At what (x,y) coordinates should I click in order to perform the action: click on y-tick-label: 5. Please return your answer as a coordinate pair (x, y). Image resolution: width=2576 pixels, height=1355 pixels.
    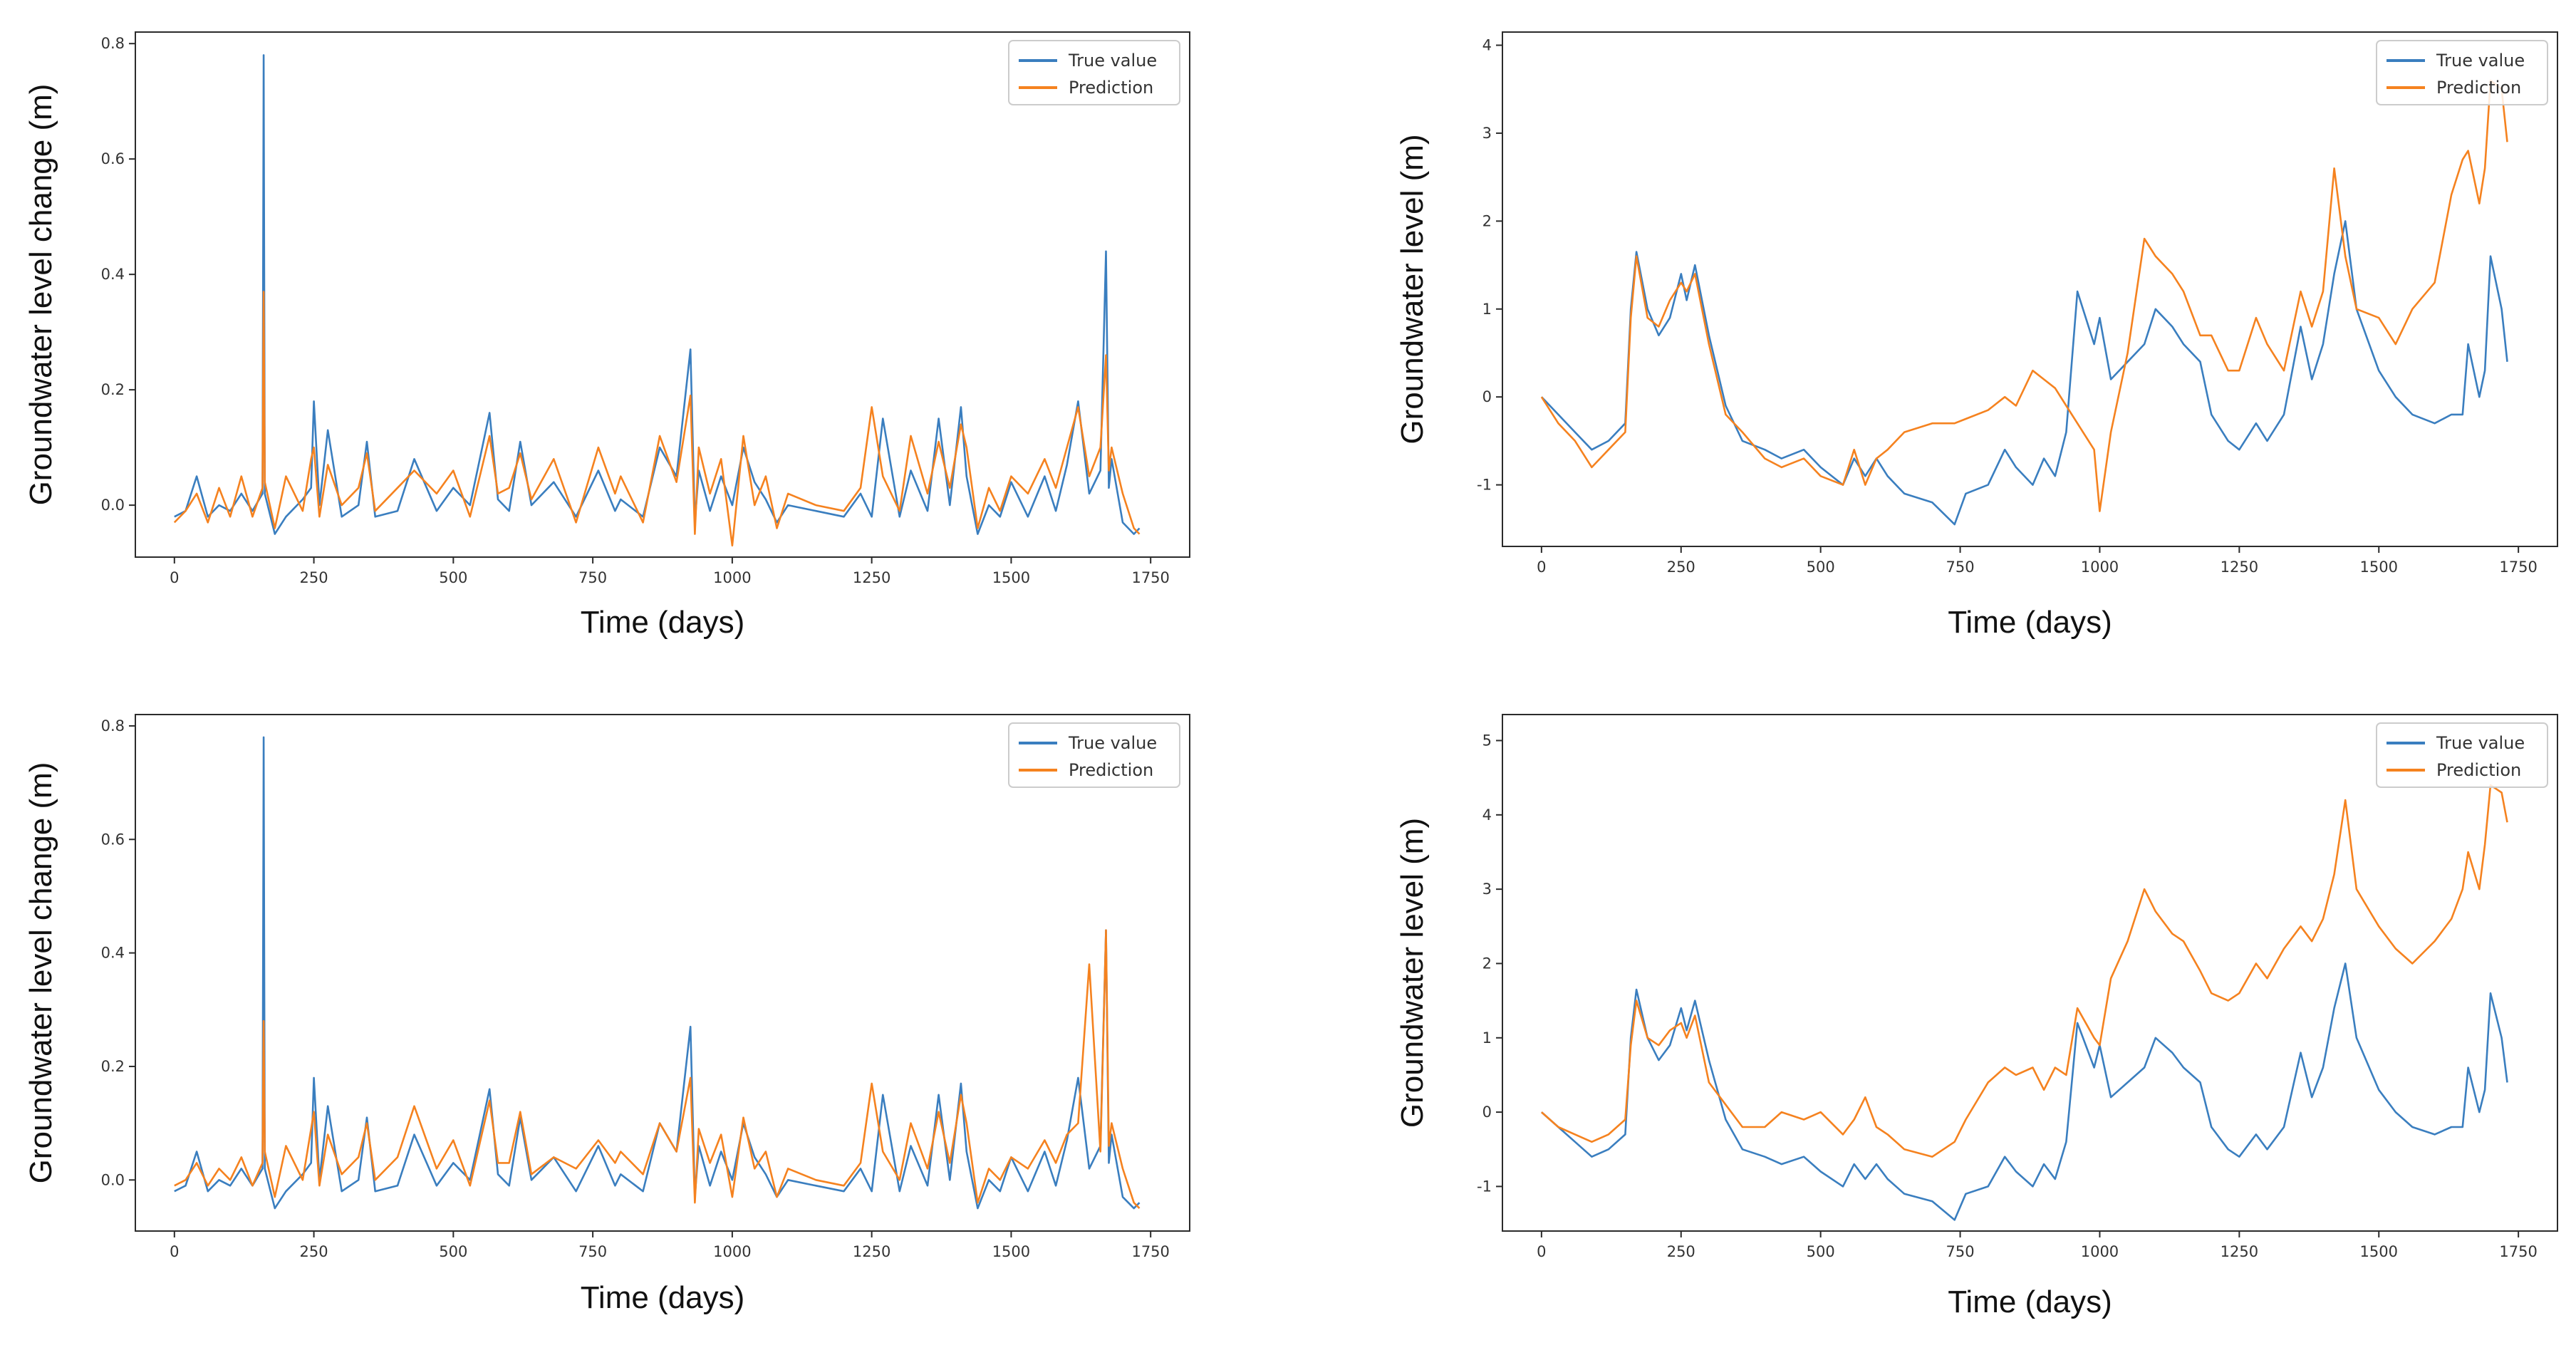
    Looking at the image, I should click on (1487, 740).